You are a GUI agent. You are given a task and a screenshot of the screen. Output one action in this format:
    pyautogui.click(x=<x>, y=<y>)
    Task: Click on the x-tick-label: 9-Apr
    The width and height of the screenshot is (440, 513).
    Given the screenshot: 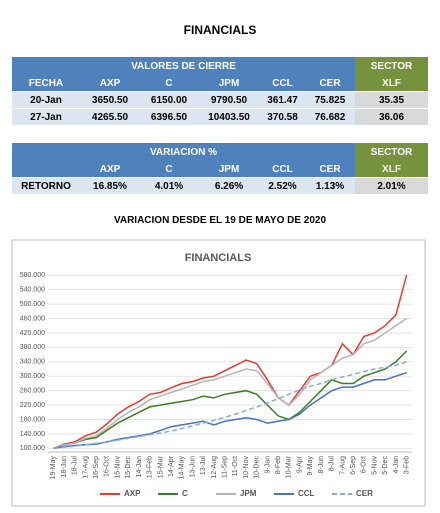 What is the action you would take?
    pyautogui.click(x=299, y=464)
    